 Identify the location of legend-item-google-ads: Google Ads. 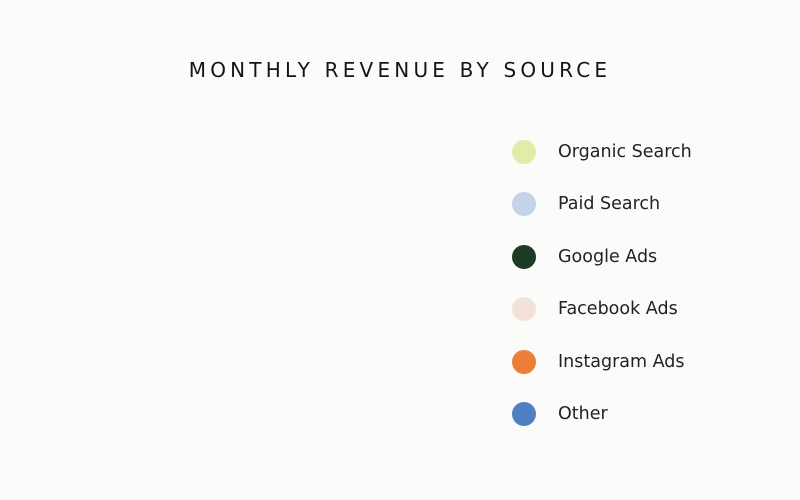
(642, 257).